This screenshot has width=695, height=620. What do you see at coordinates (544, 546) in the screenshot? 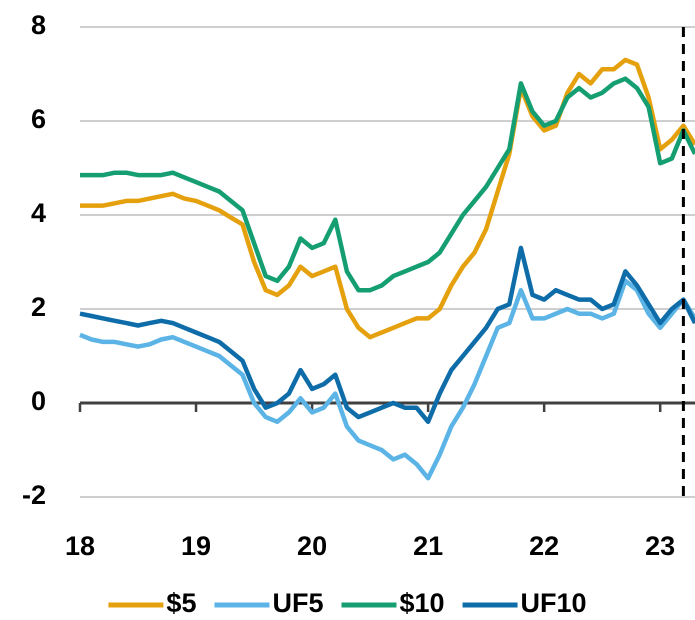
I see `x-tick-label: 22` at bounding box center [544, 546].